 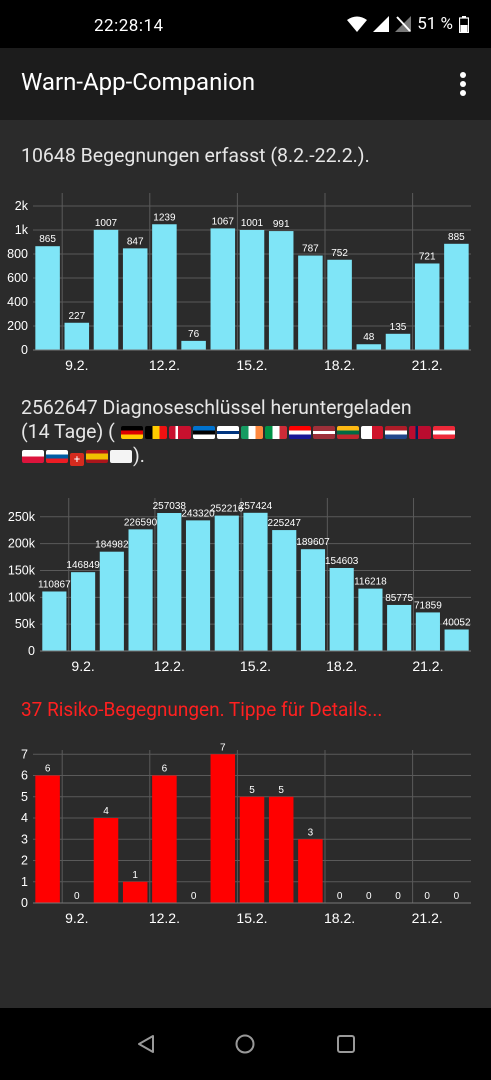 I want to click on y-tick-label: 200k, so click(x=22, y=544).